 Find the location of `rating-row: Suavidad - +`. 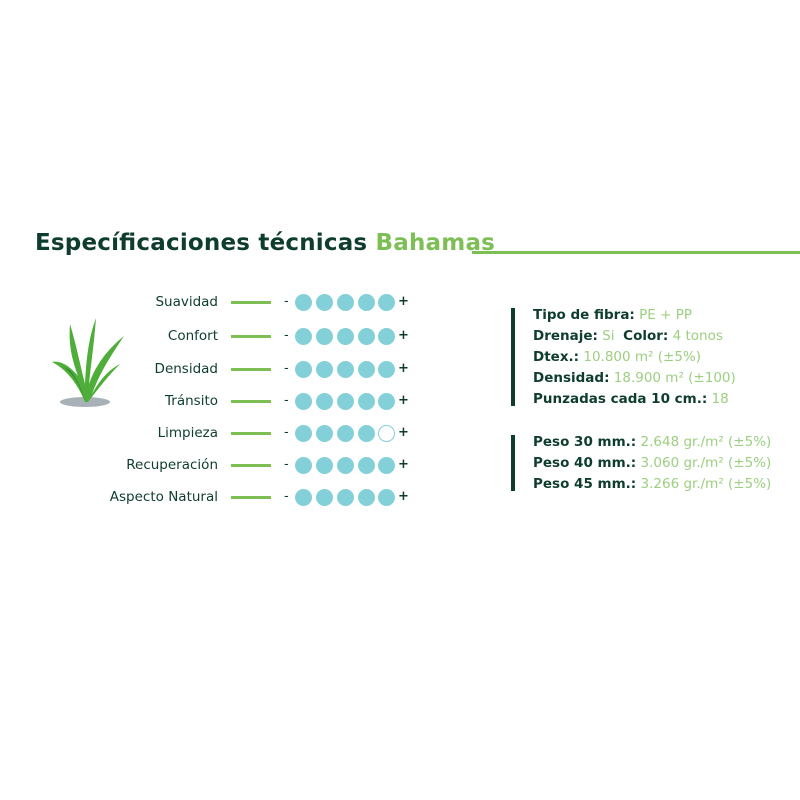

rating-row: Suavidad - + is located at coordinates (210, 302).